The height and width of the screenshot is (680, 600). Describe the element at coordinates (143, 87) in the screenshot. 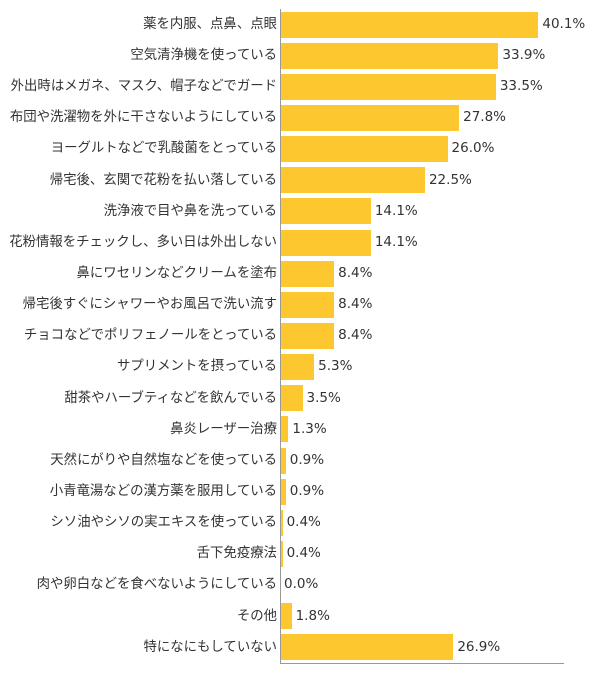

I see `category-label: 外出時はメガネ、マスク、帽子などでガード` at that location.